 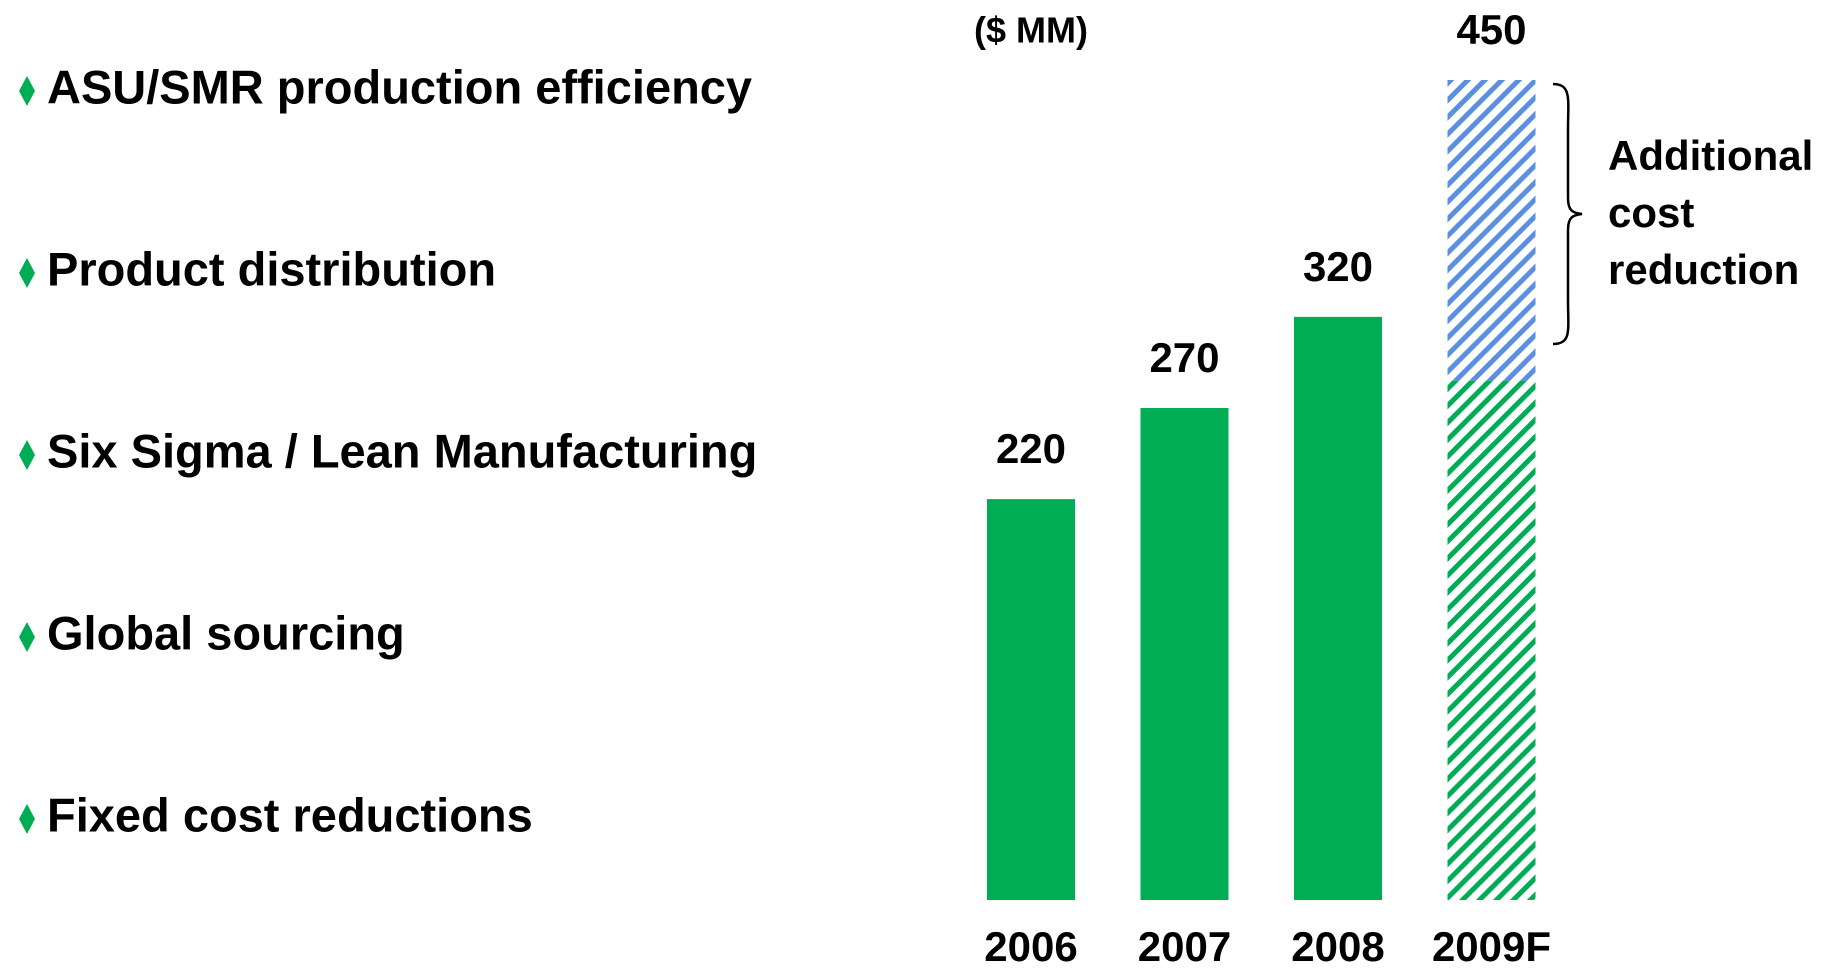 What do you see at coordinates (1338, 266) in the screenshot?
I see `value-label: 320` at bounding box center [1338, 266].